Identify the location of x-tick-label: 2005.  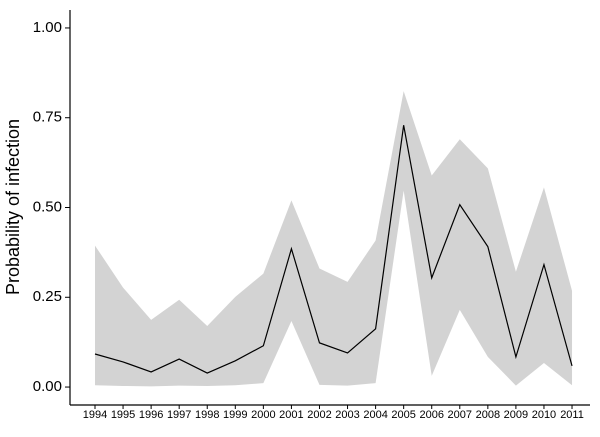
(403, 415).